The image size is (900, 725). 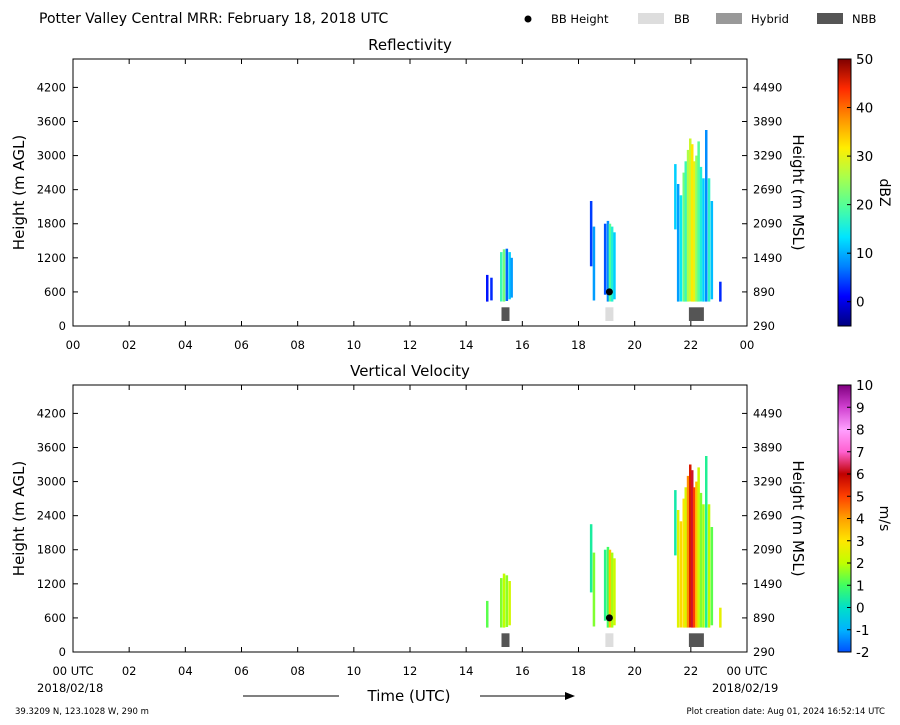 I want to click on end-date-label: 2018/02/19, so click(x=745, y=688).